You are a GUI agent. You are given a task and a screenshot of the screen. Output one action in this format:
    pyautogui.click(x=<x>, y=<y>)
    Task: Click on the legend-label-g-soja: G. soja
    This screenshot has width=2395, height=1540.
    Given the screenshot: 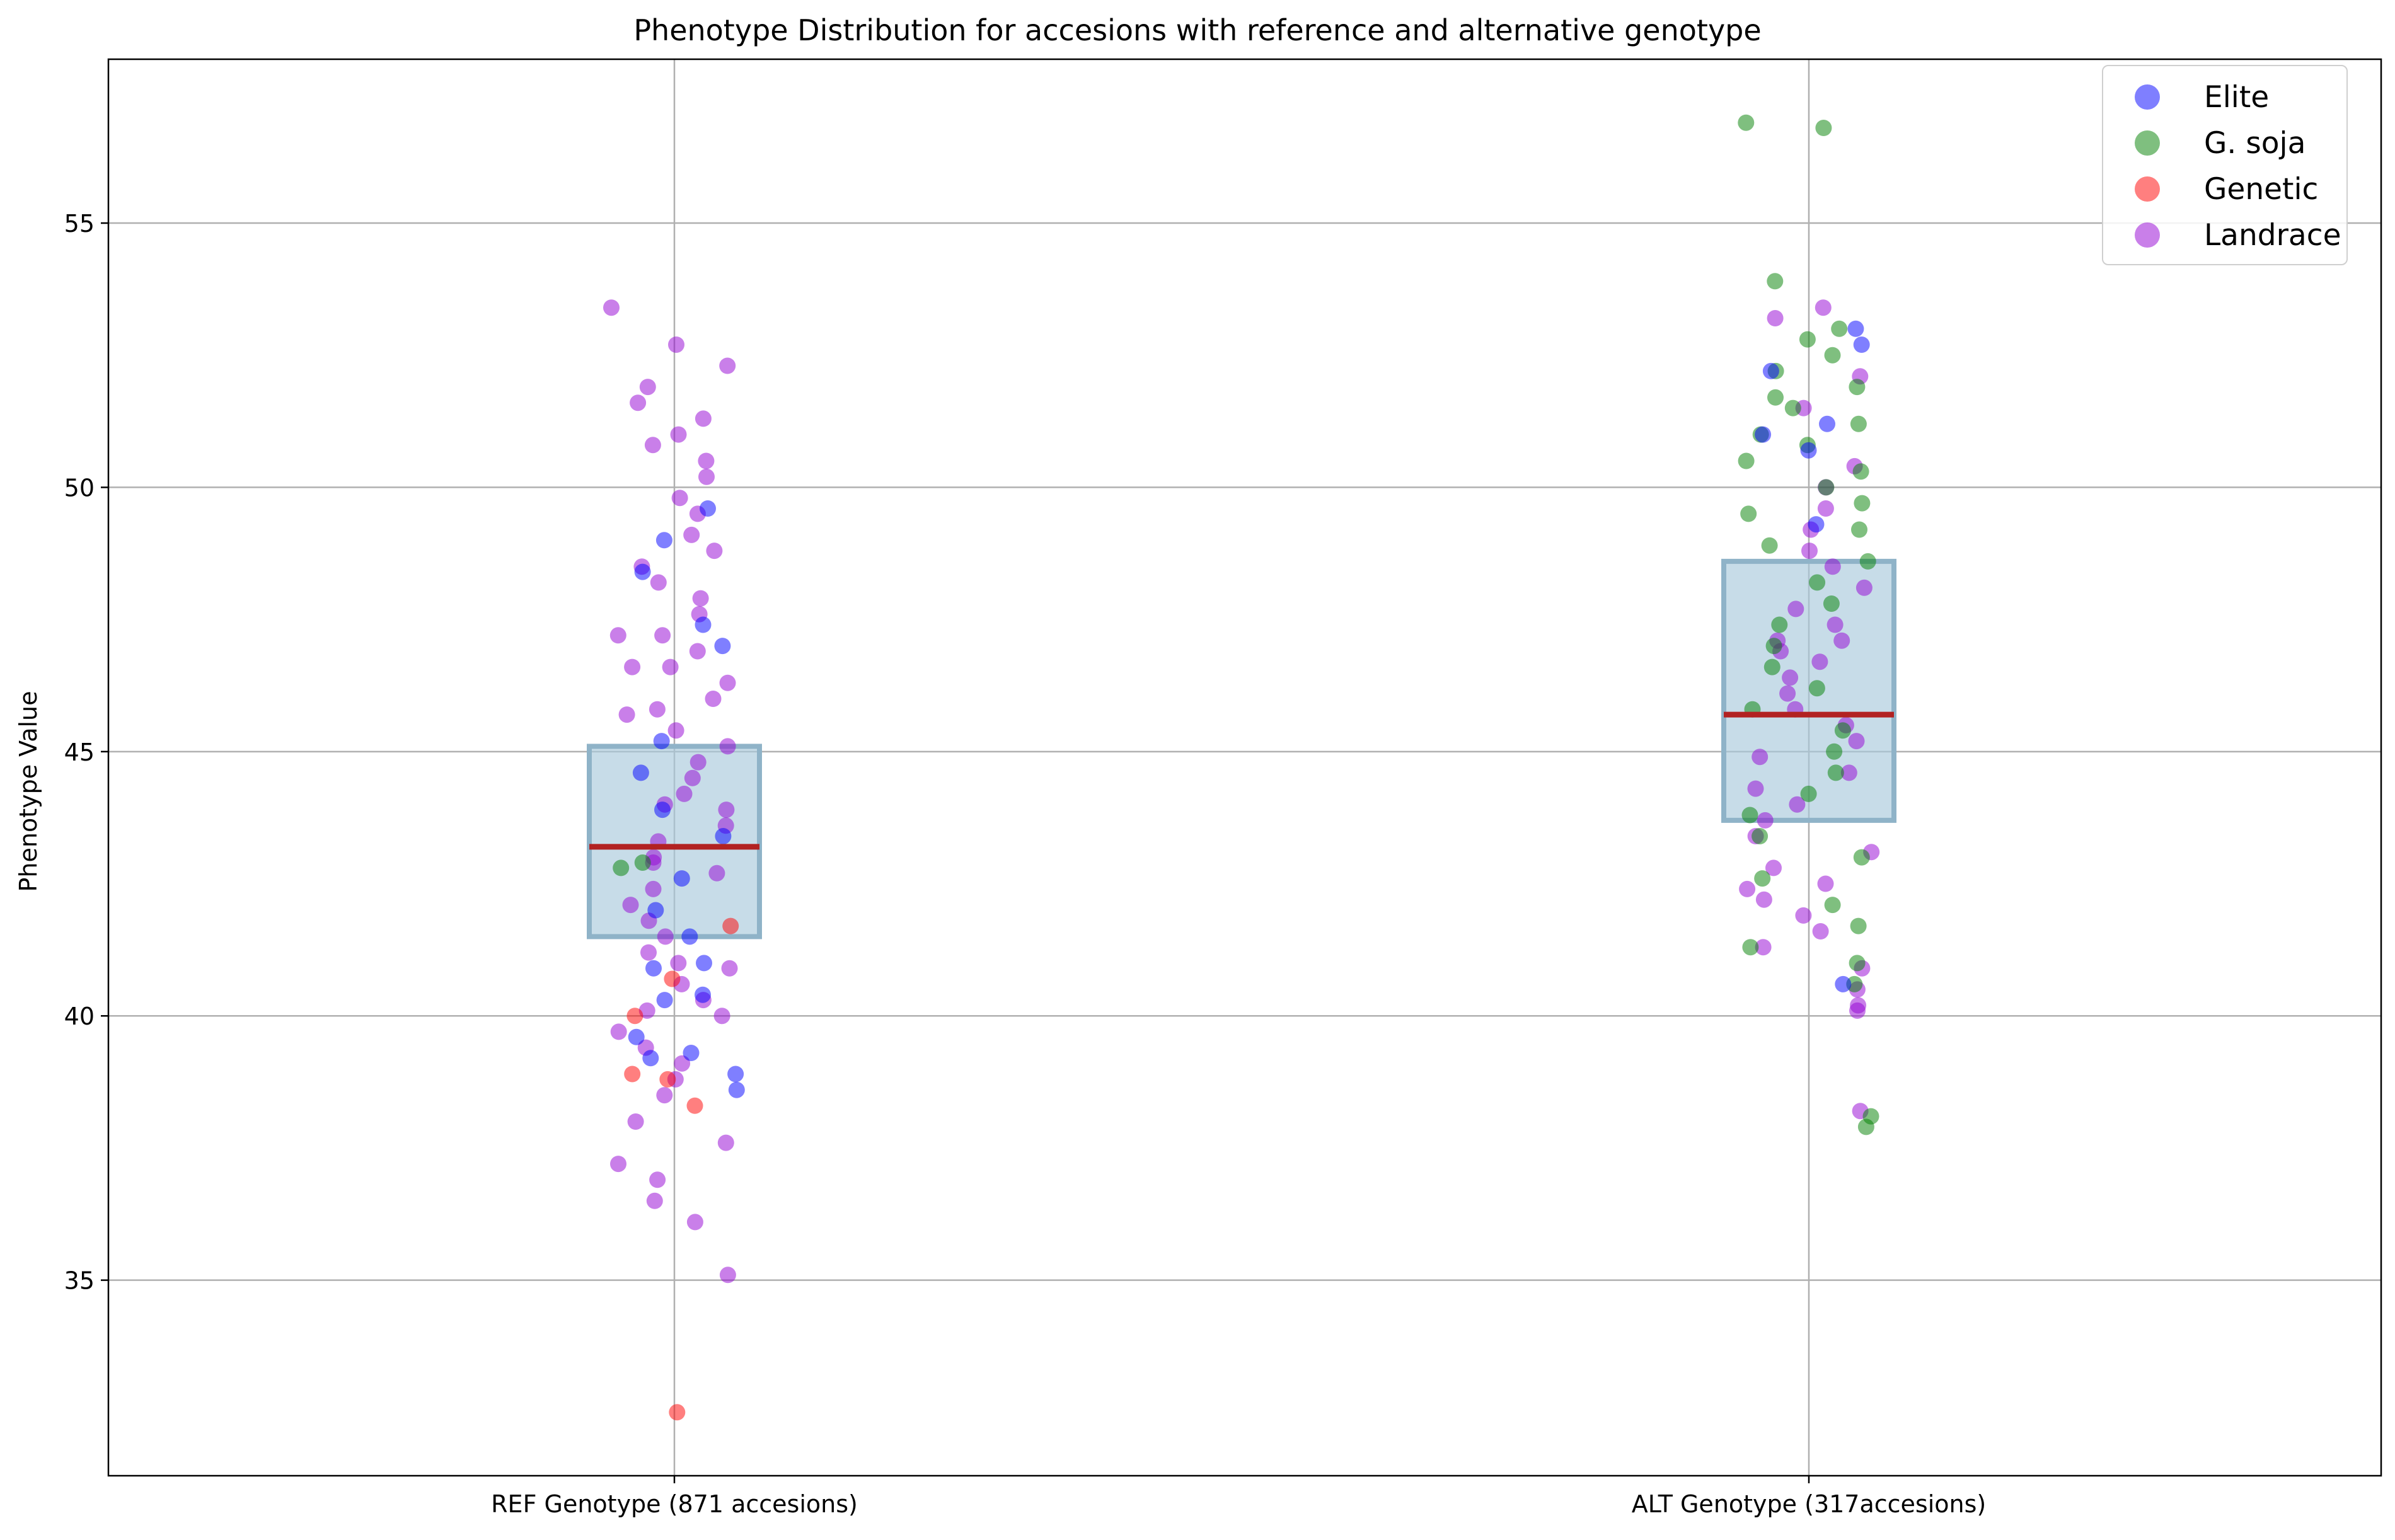 What is the action you would take?
    pyautogui.click(x=2255, y=143)
    